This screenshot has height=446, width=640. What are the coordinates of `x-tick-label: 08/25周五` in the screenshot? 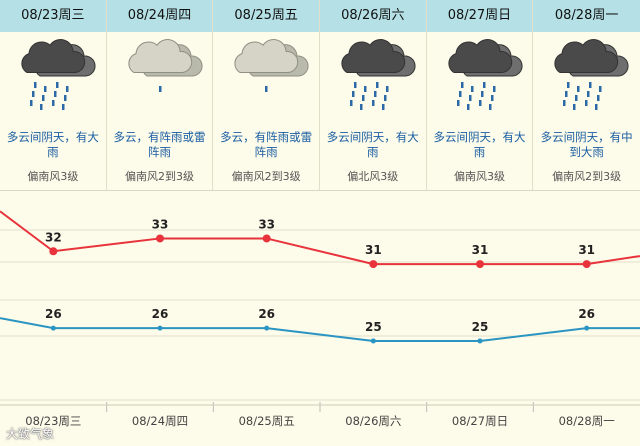 It's located at (267, 421).